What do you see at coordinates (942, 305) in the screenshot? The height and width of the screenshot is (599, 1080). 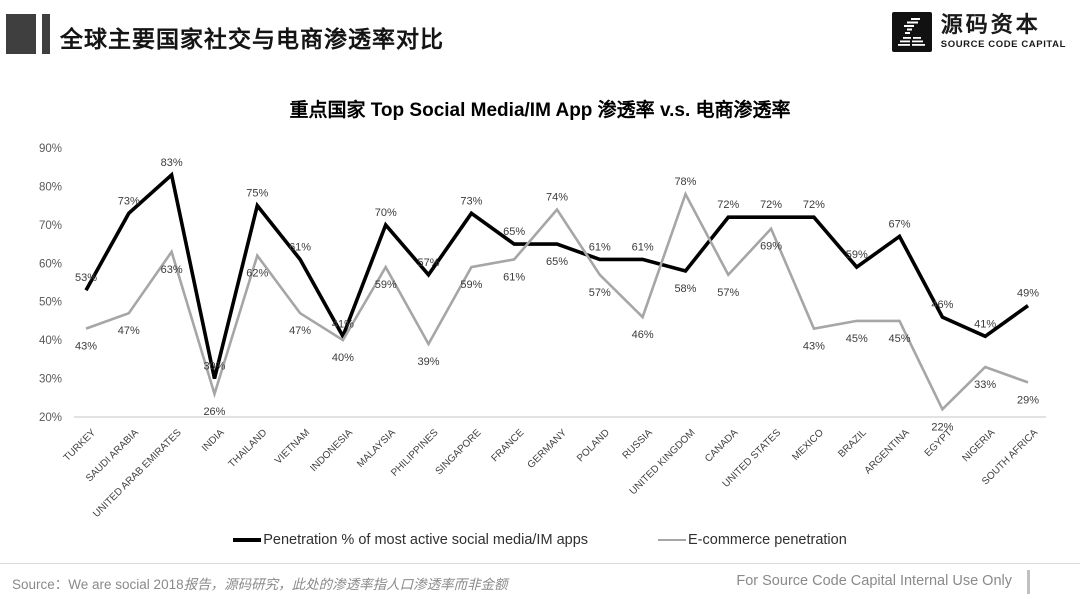 I see `social-data-label: 46%` at bounding box center [942, 305].